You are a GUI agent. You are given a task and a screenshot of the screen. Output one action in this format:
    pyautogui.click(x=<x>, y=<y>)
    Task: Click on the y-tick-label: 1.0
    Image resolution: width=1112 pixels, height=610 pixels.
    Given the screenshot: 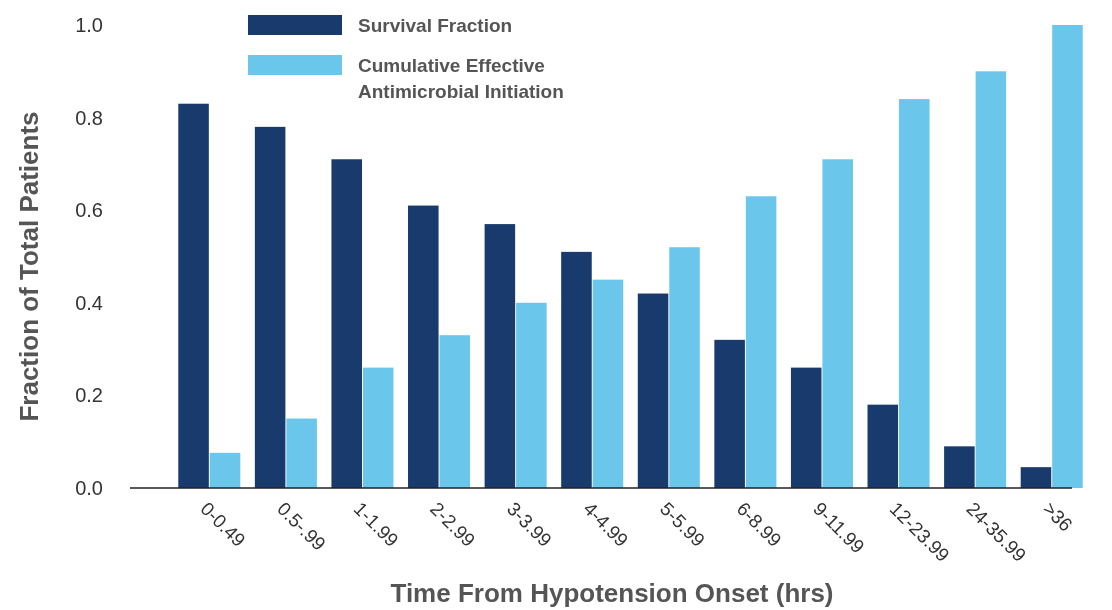 What is the action you would take?
    pyautogui.click(x=89, y=25)
    